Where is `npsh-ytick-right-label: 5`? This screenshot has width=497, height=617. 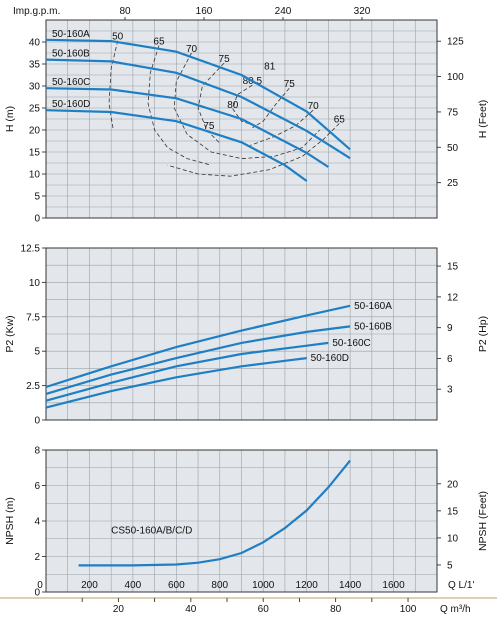 npsh-ytick-right-label: 5 is located at coordinates (450, 565).